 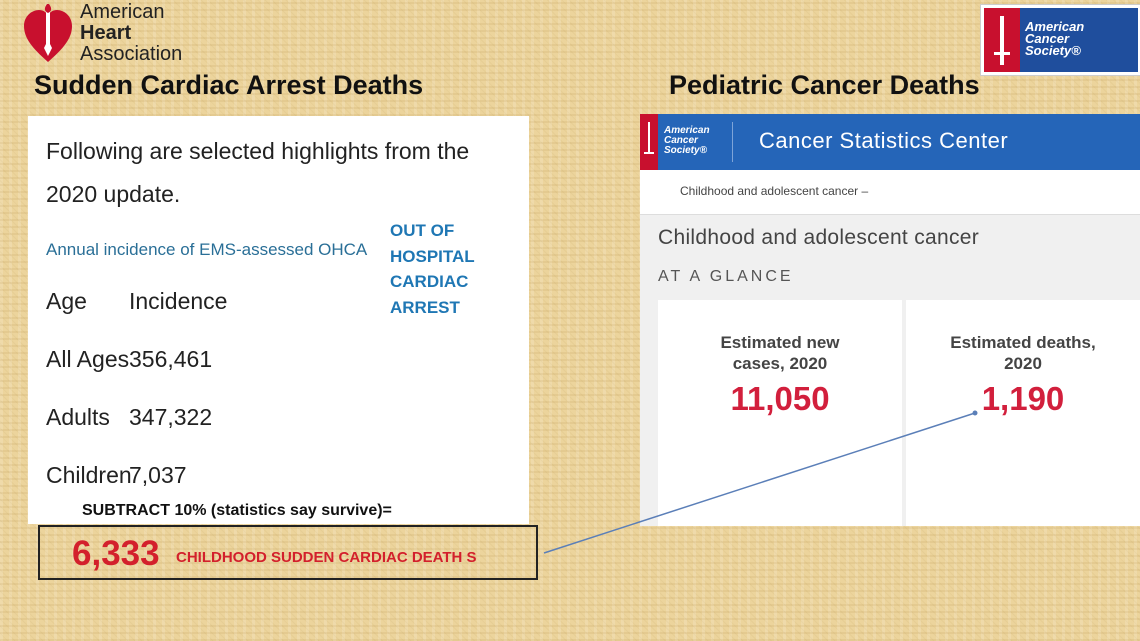 I want to click on acs-logo: American Cancer Society®, so click(x=1060, y=40).